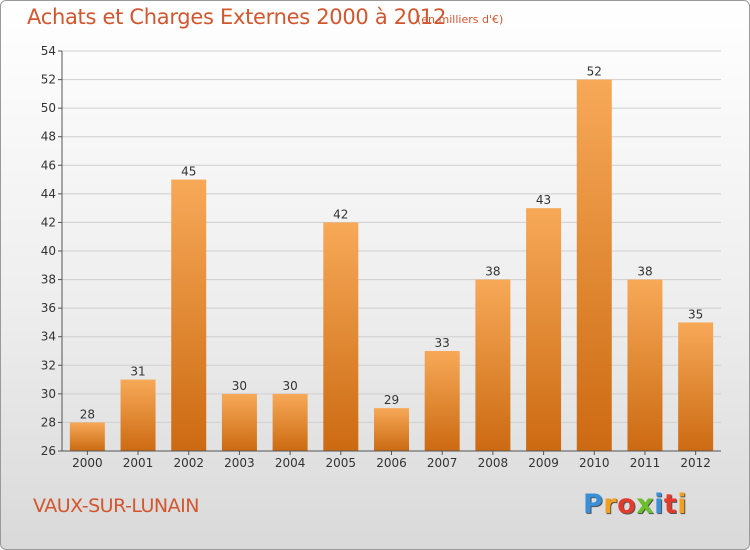  What do you see at coordinates (188, 172) in the screenshot?
I see `bar-value-label: 45` at bounding box center [188, 172].